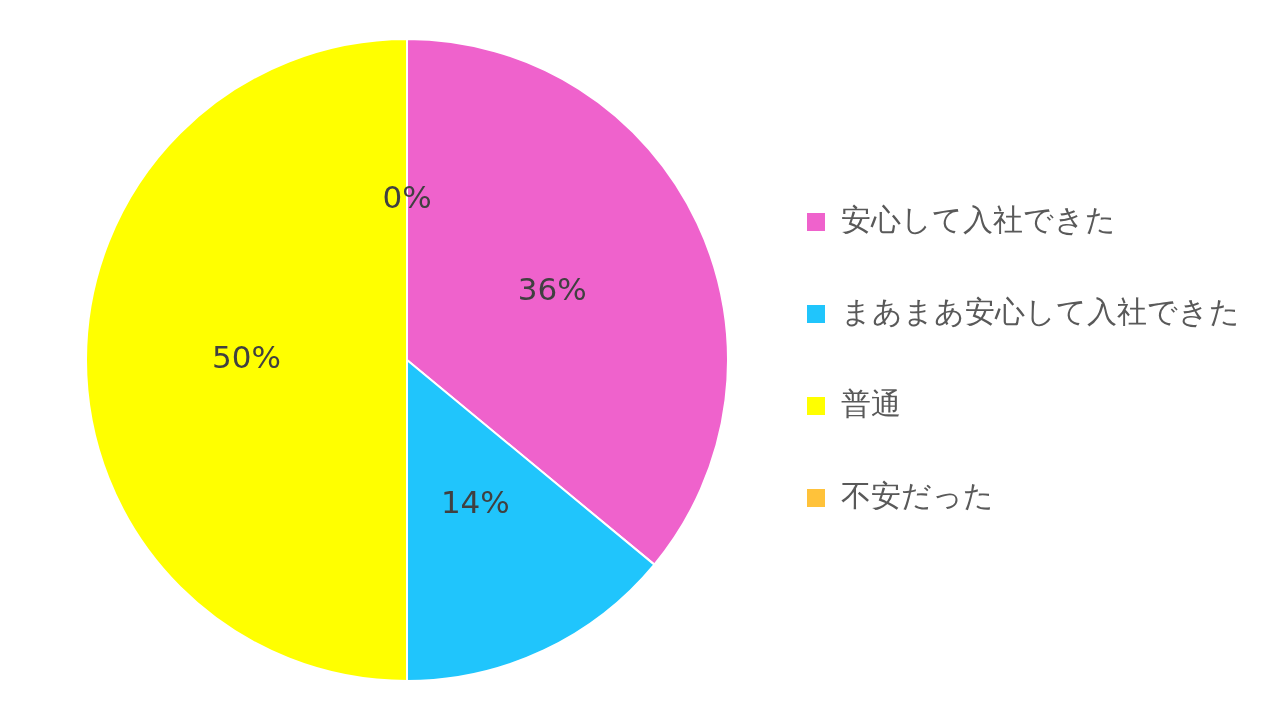 The image size is (1280, 720). What do you see at coordinates (871, 403) in the screenshot?
I see `legend-label: 普通` at bounding box center [871, 403].